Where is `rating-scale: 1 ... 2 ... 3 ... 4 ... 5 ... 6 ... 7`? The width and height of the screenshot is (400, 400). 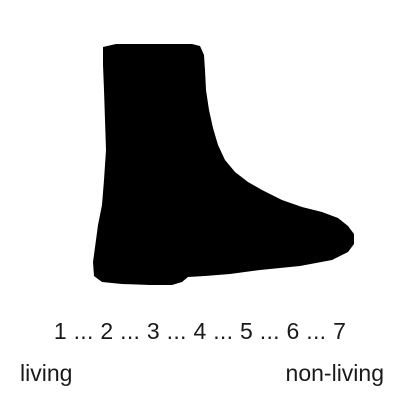
rating-scale: 1 ... 2 ... 3 ... 4 ... 5 ... 6 ... 7 is located at coordinates (200, 331).